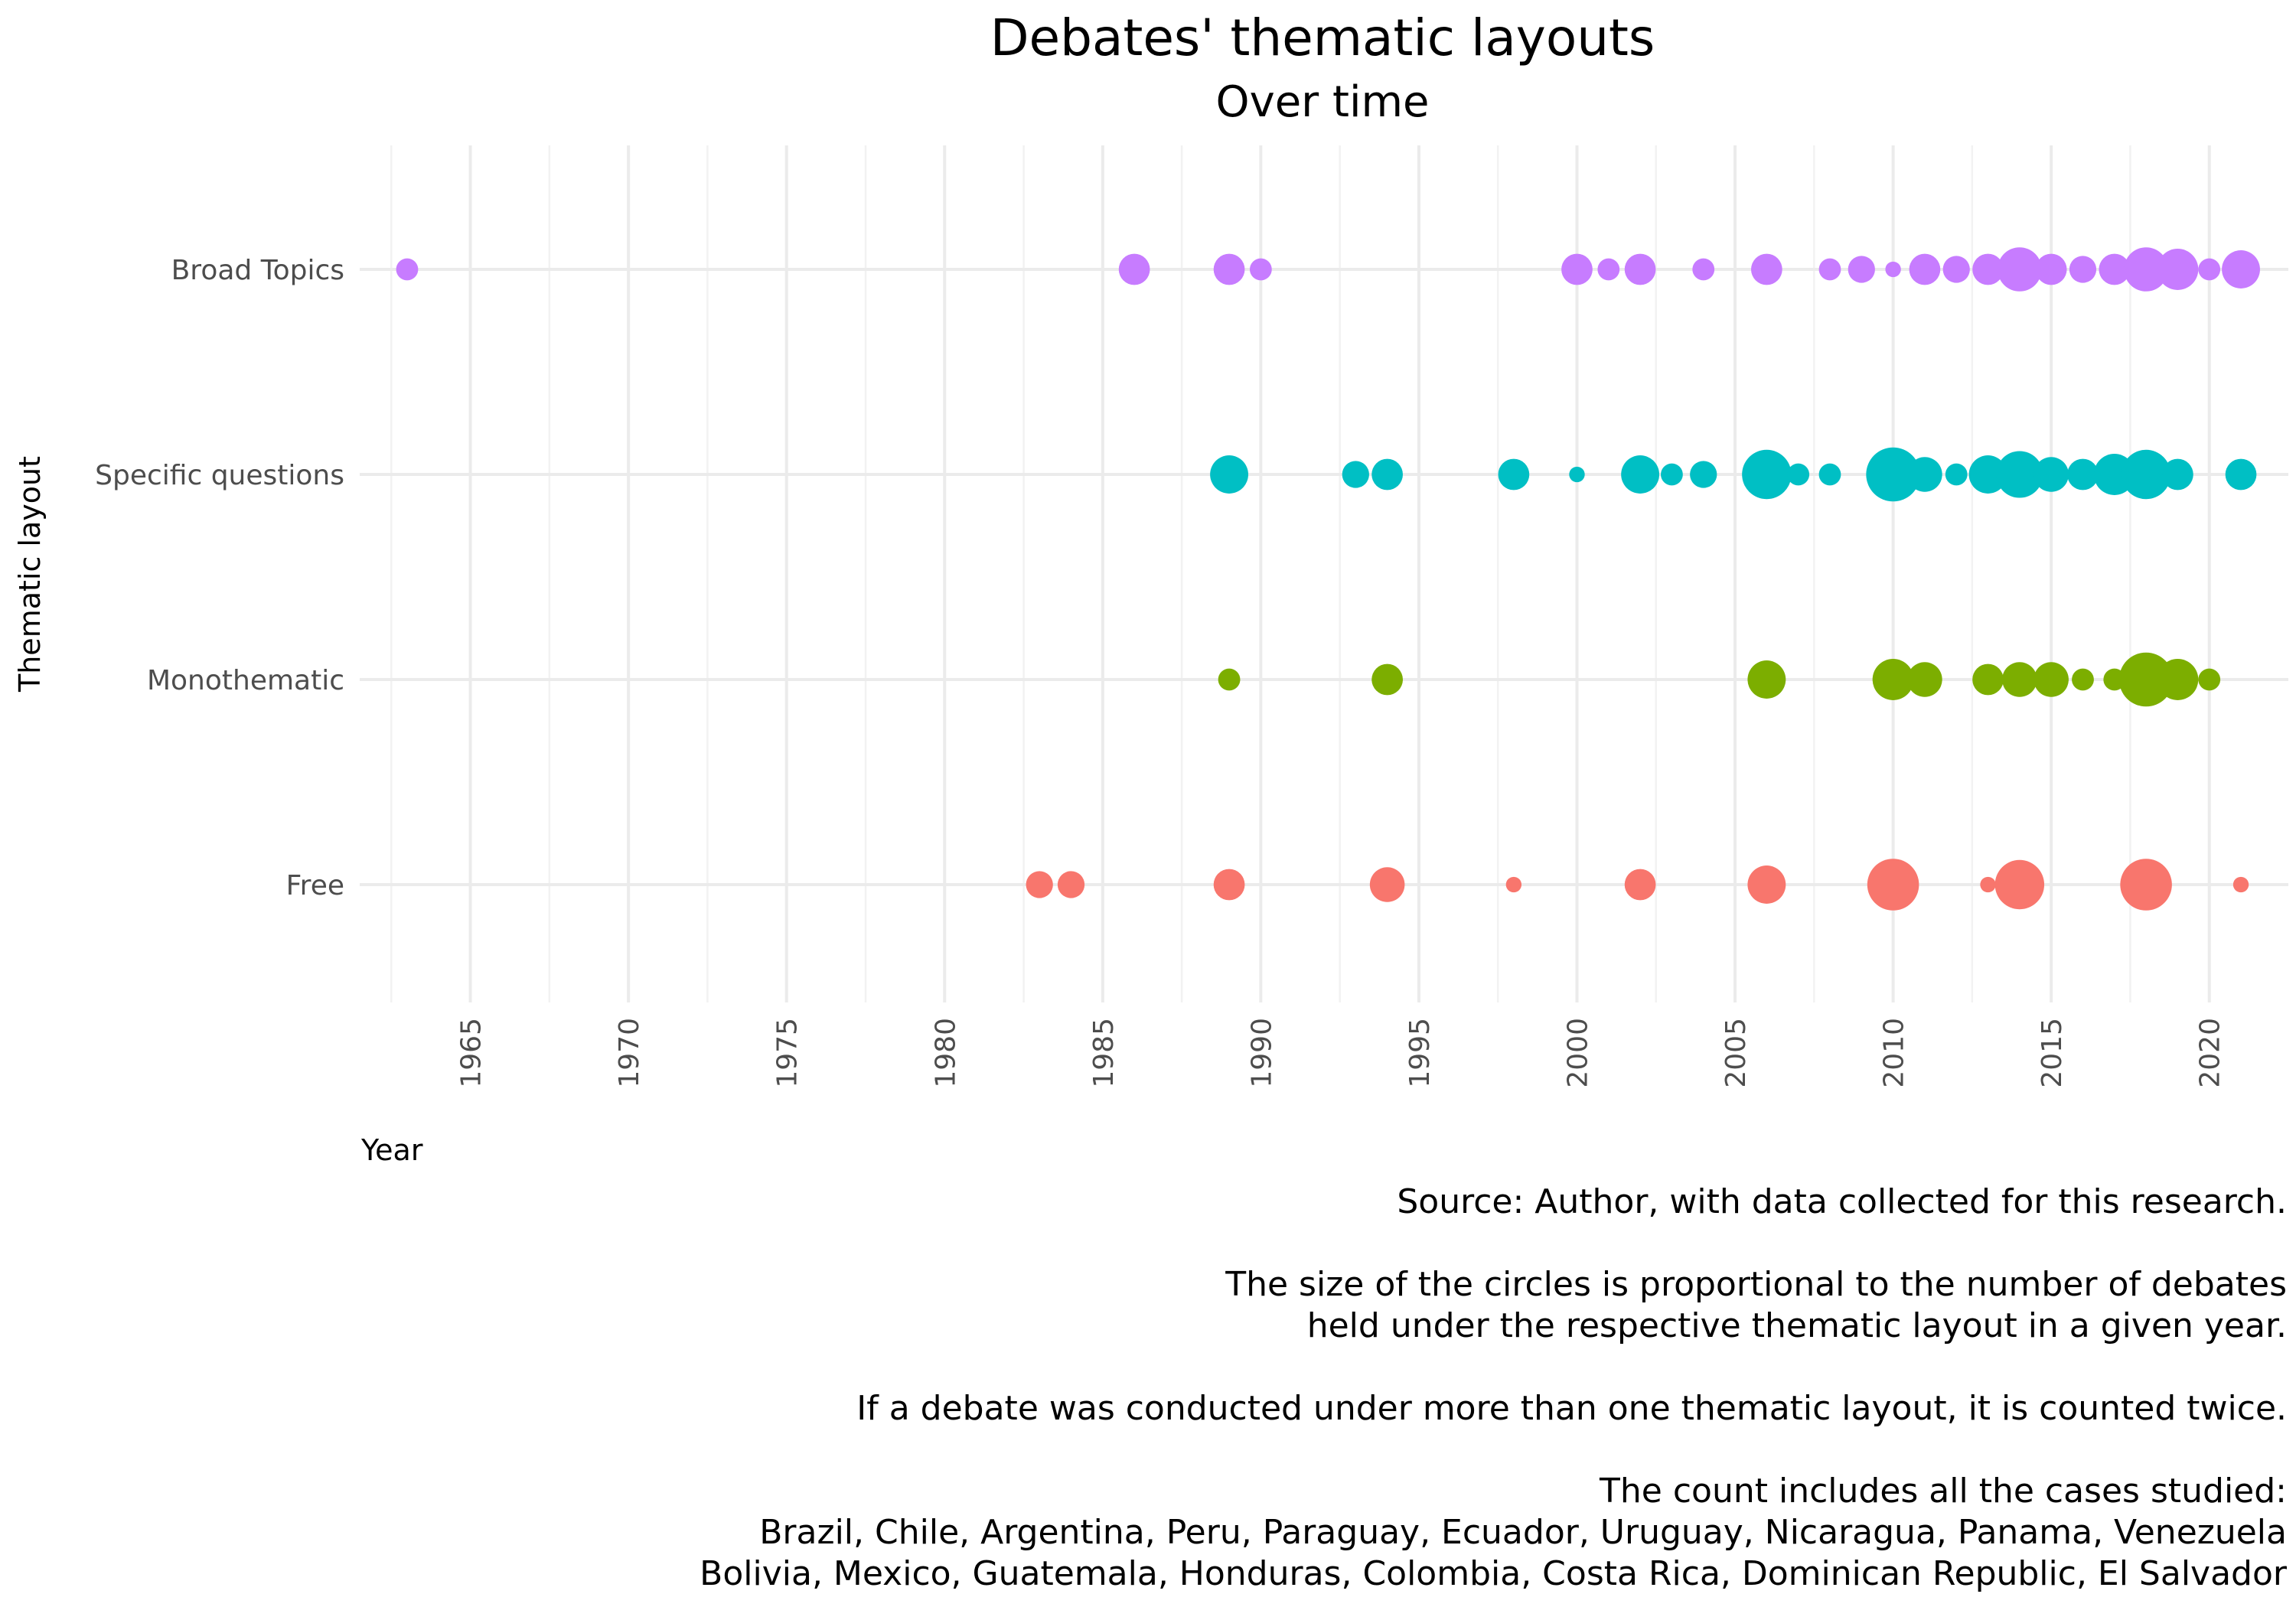 The width and height of the screenshot is (2296, 1607). Describe the element at coordinates (1261, 1053) in the screenshot. I see `x-tick-label: 1990` at that location.